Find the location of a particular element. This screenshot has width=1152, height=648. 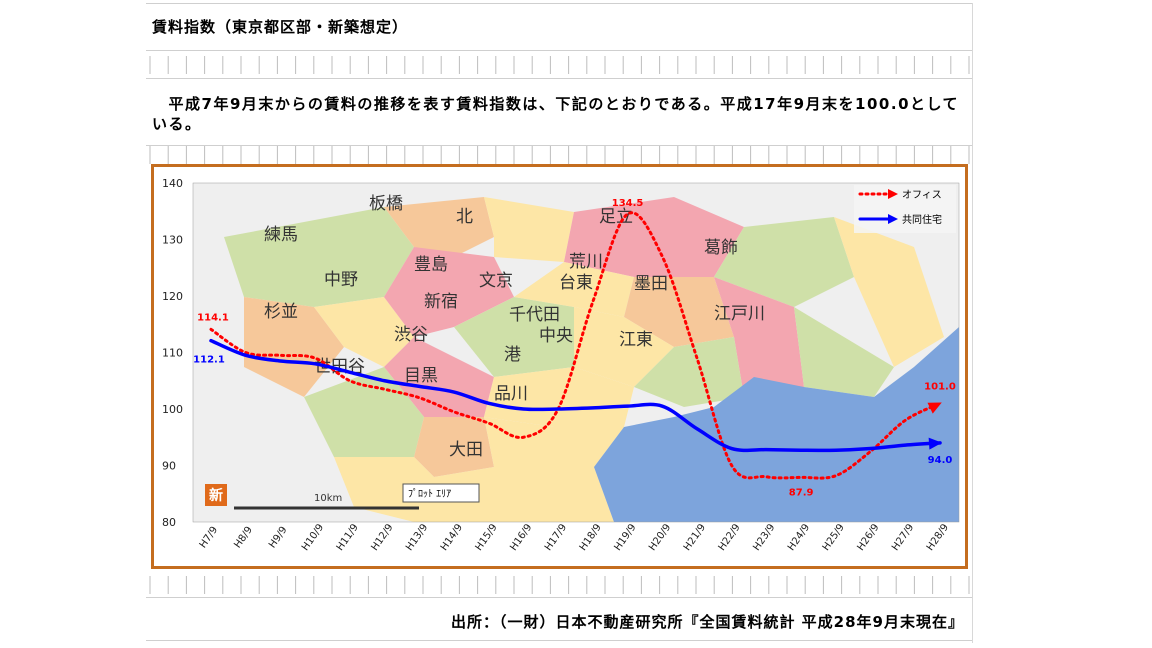

x-tick-label: H10/9 is located at coordinates (313, 537).